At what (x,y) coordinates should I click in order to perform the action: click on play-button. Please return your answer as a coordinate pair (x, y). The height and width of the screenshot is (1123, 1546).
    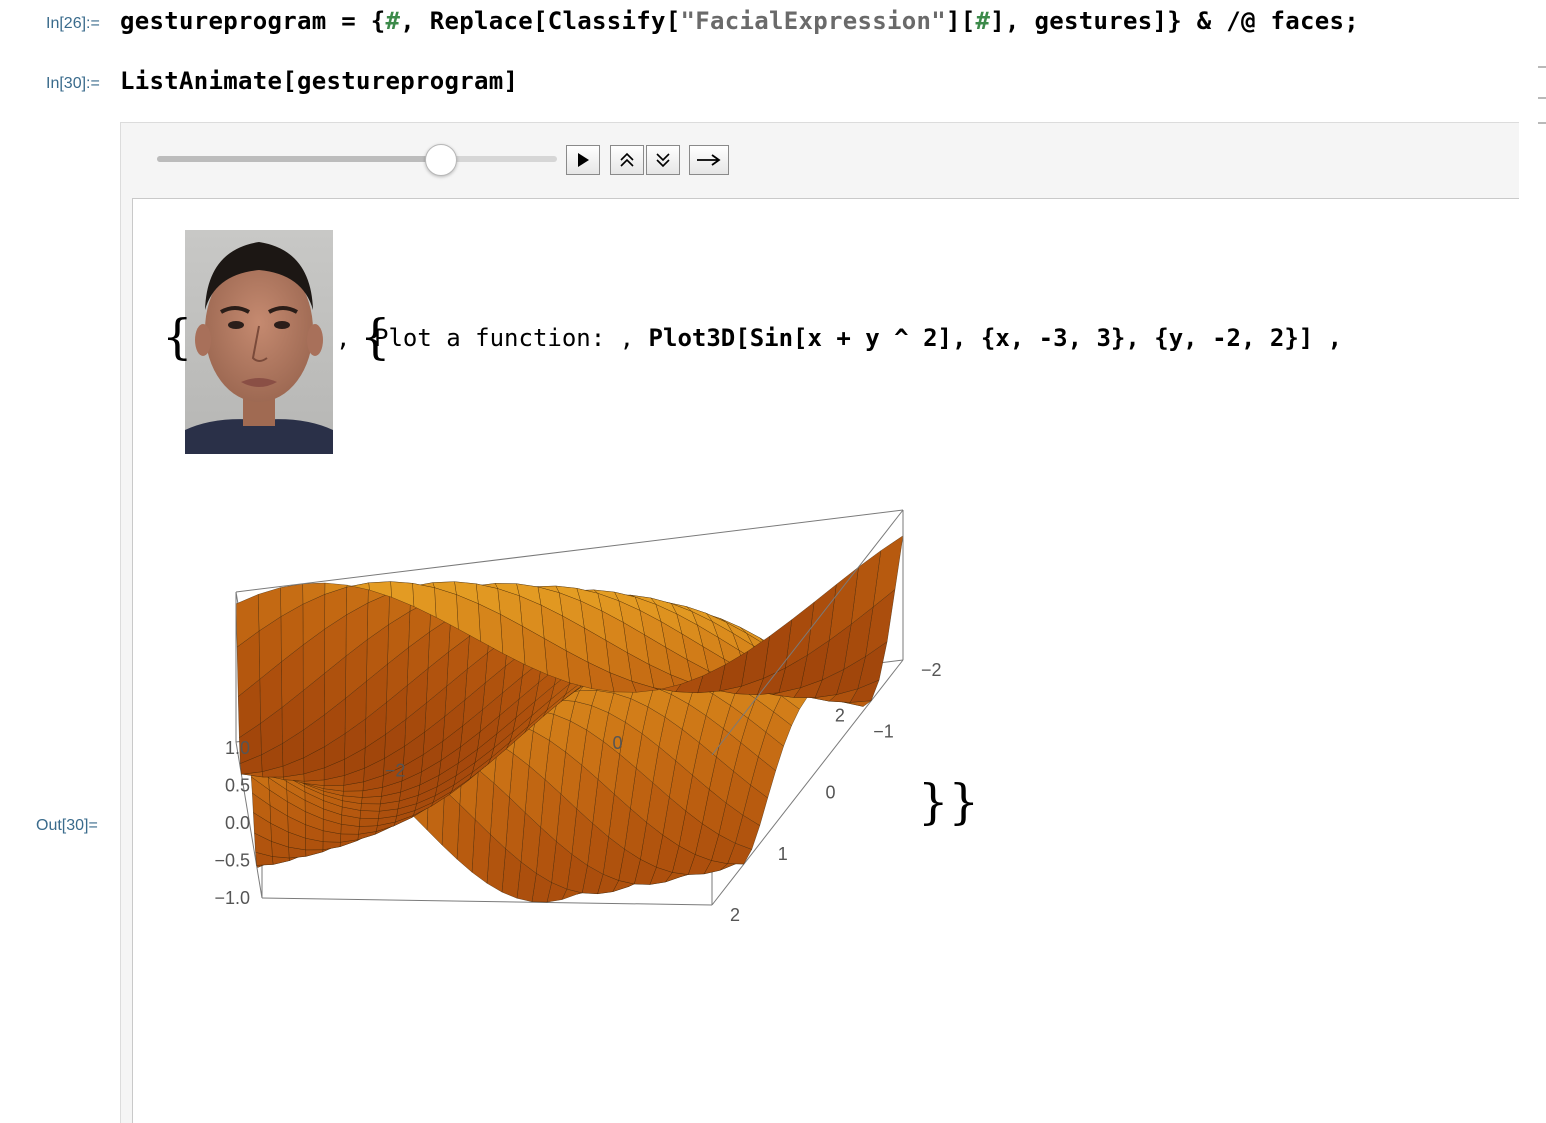
    Looking at the image, I should click on (583, 160).